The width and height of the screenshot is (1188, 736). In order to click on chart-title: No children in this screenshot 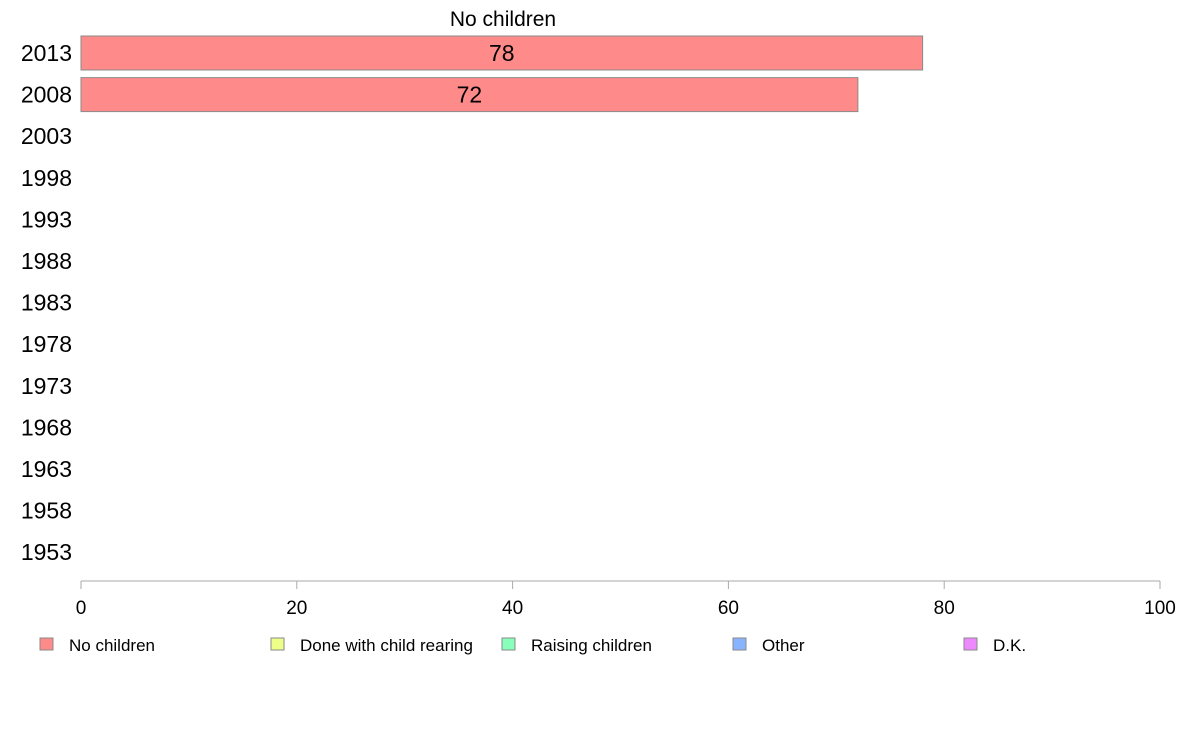, I will do `click(503, 19)`.